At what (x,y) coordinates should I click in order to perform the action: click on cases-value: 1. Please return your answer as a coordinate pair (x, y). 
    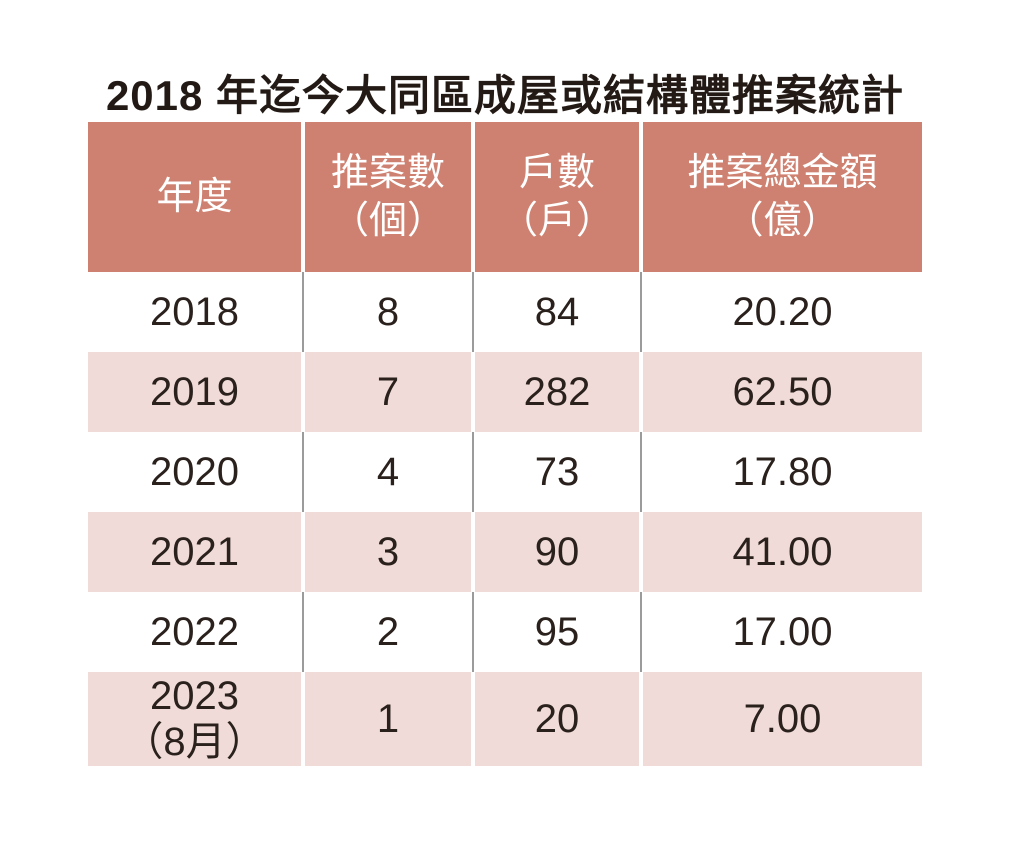
    Looking at the image, I should click on (388, 719).